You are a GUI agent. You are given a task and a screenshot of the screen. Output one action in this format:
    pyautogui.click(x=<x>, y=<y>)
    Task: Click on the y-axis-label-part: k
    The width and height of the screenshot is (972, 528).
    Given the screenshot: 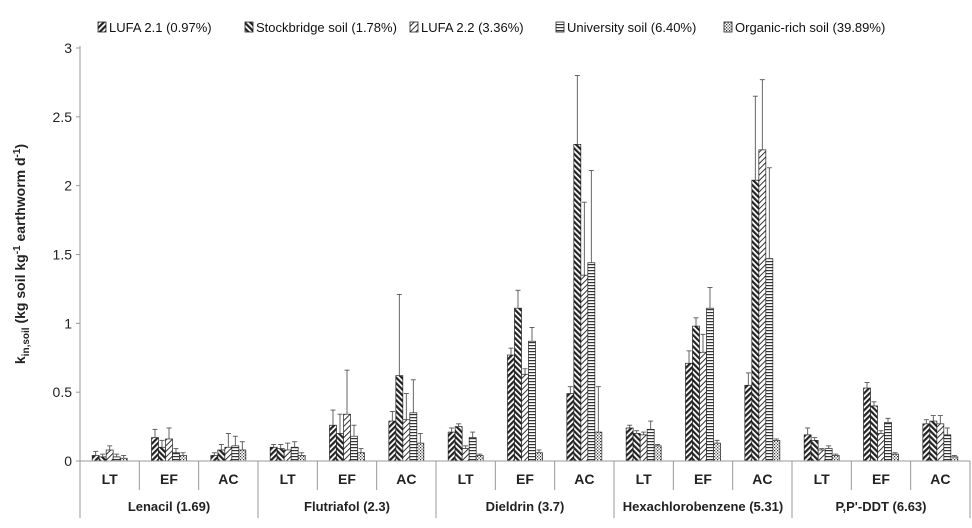 What is the action you would take?
    pyautogui.click(x=20, y=360)
    